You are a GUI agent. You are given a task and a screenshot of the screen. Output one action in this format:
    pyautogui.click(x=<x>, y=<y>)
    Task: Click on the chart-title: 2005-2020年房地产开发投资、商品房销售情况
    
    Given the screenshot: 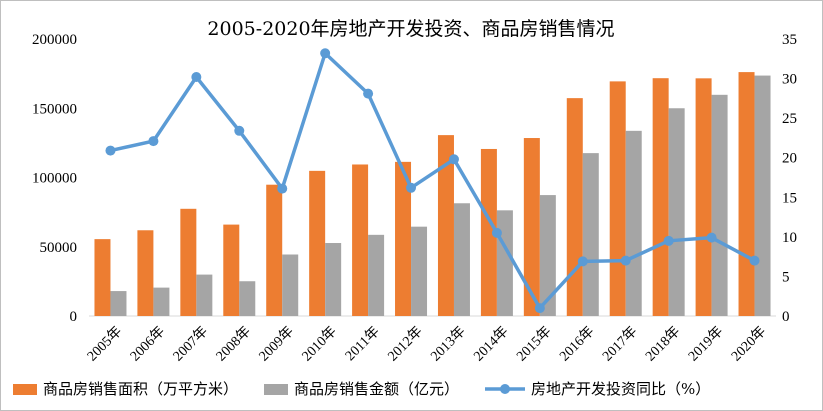 What is the action you would take?
    pyautogui.click(x=410, y=29)
    